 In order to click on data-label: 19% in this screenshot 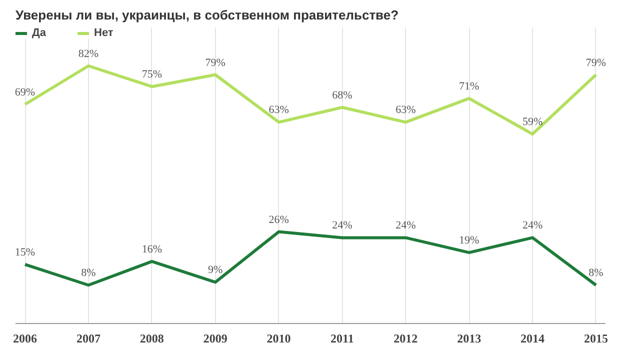, I will do `click(469, 240)`.